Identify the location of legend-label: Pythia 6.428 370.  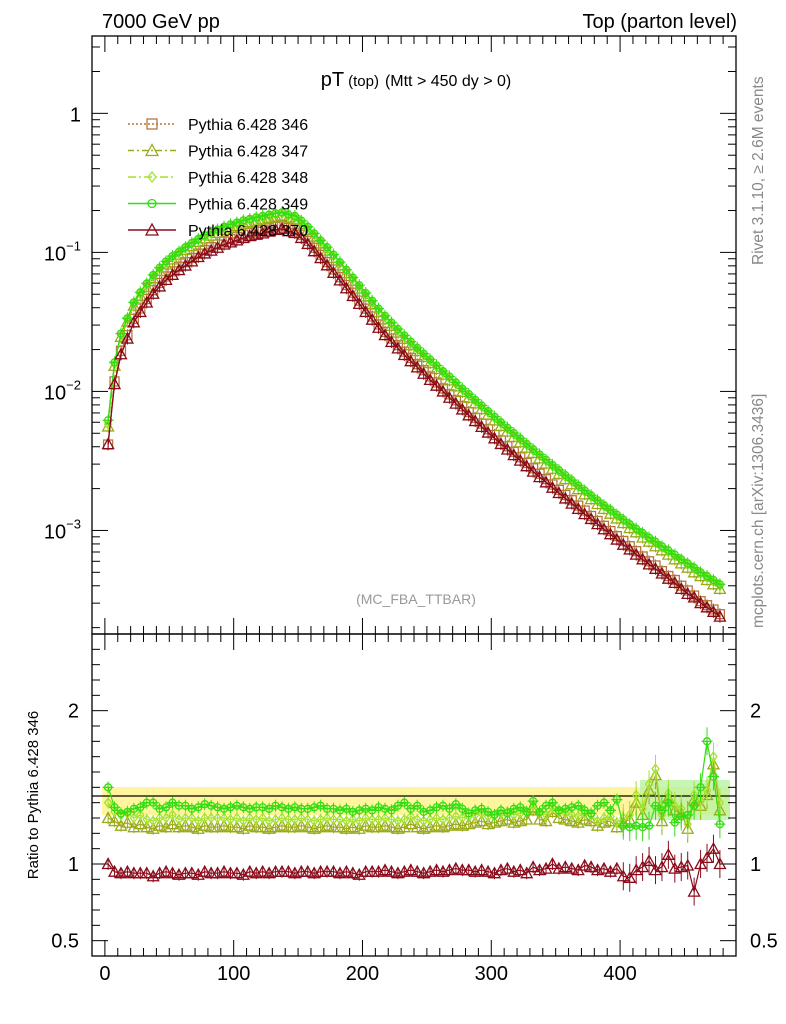
(248, 231).